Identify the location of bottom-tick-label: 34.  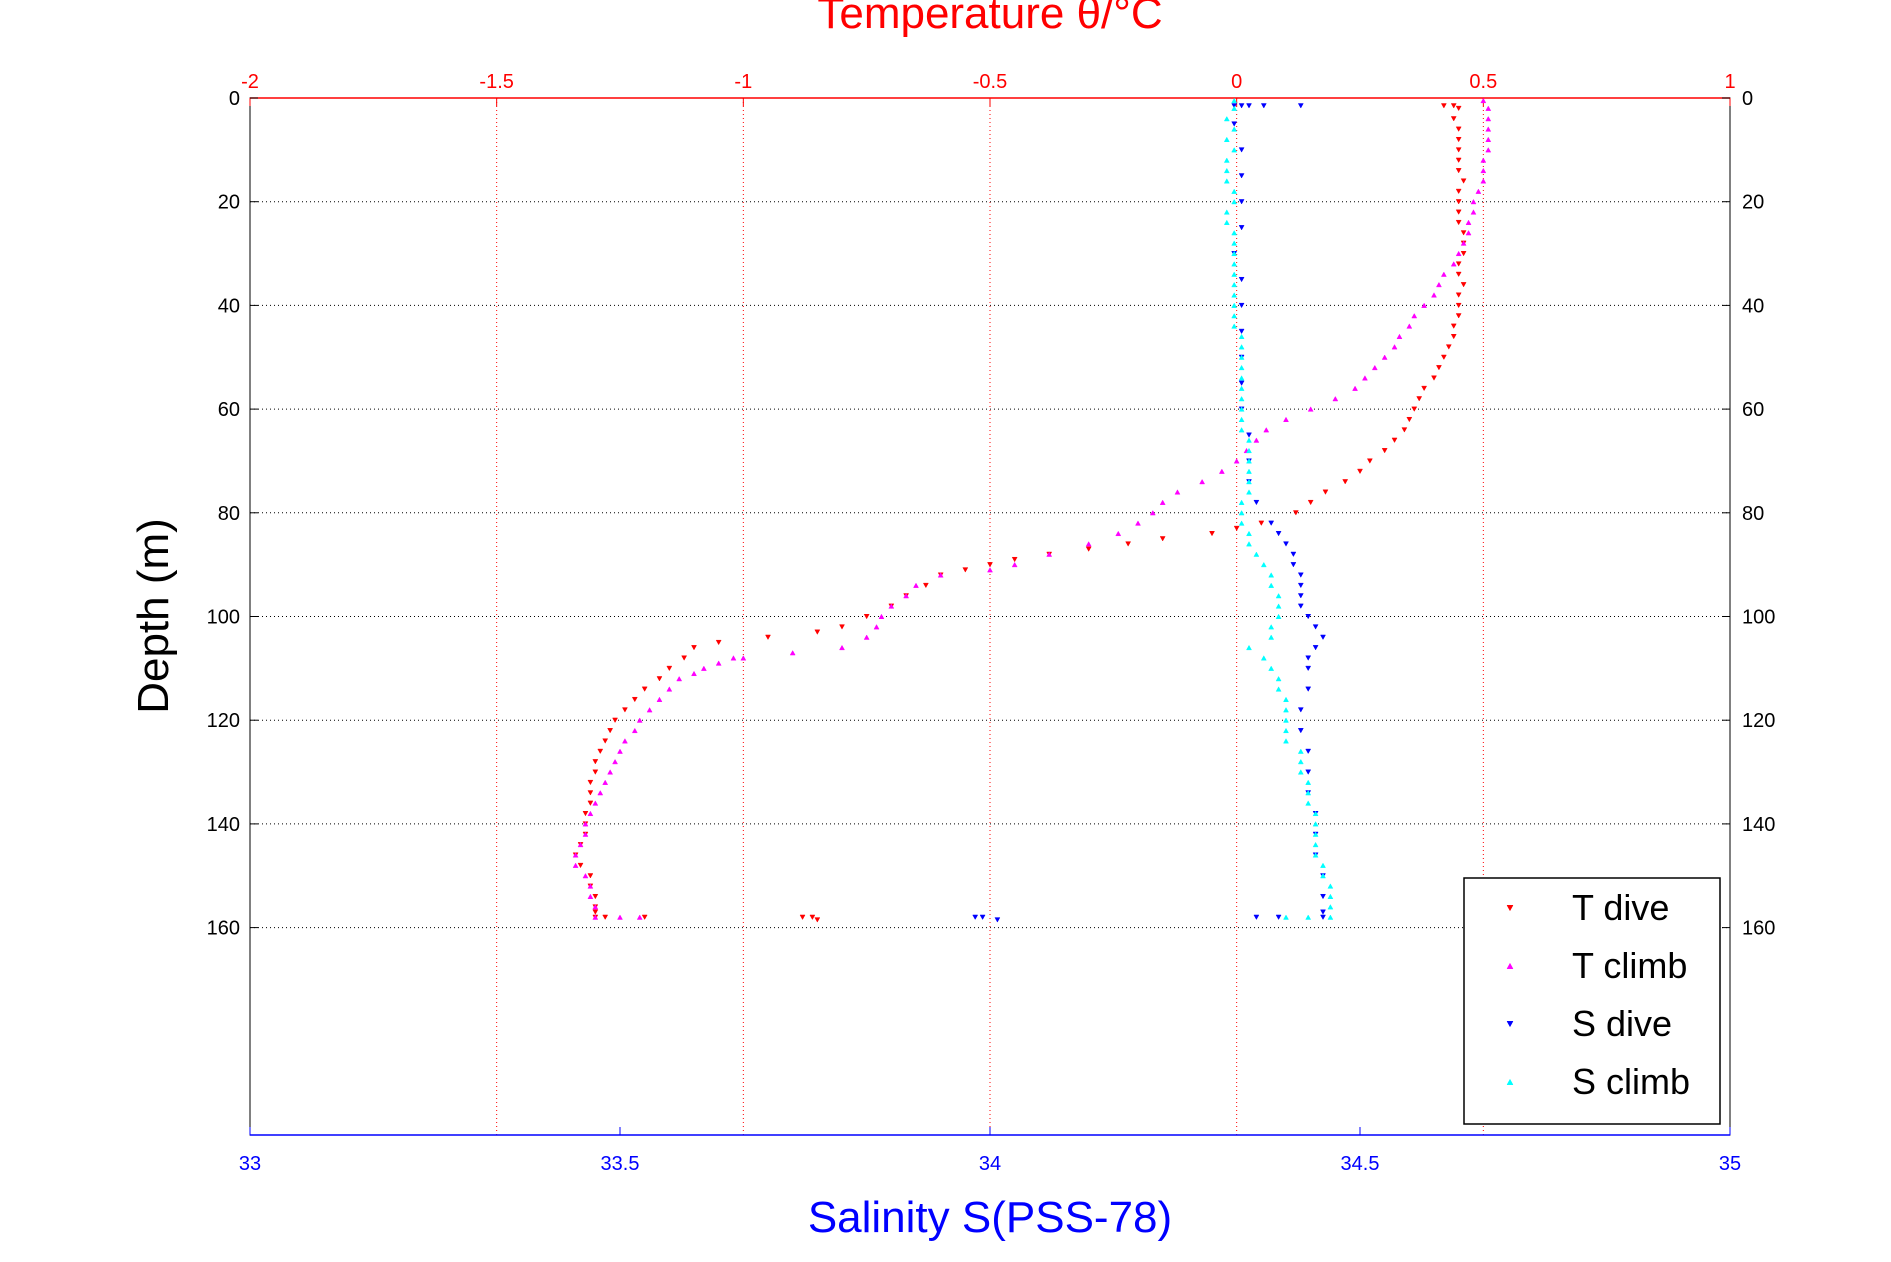
(990, 1164).